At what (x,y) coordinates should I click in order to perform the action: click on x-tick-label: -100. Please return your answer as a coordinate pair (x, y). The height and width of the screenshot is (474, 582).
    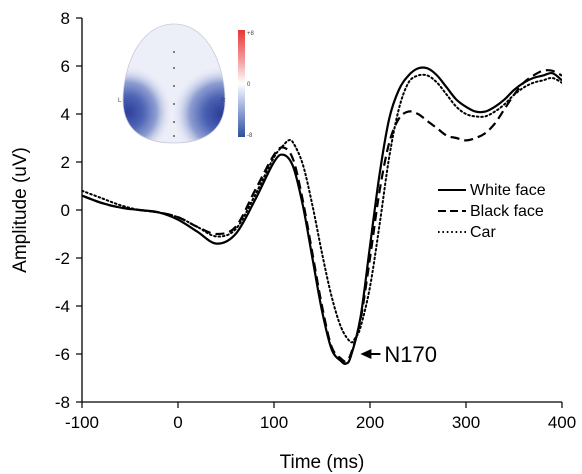
    Looking at the image, I should click on (82, 422).